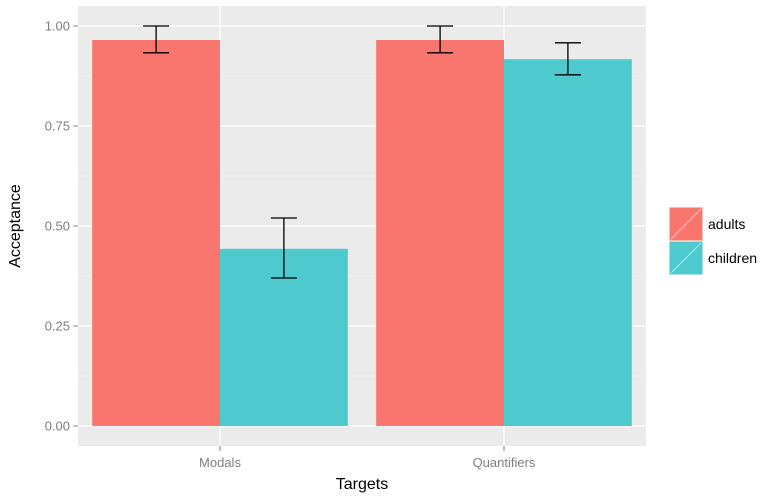 This screenshot has height=496, width=761. Describe the element at coordinates (726, 224) in the screenshot. I see `legend-label-adults: adults` at that location.